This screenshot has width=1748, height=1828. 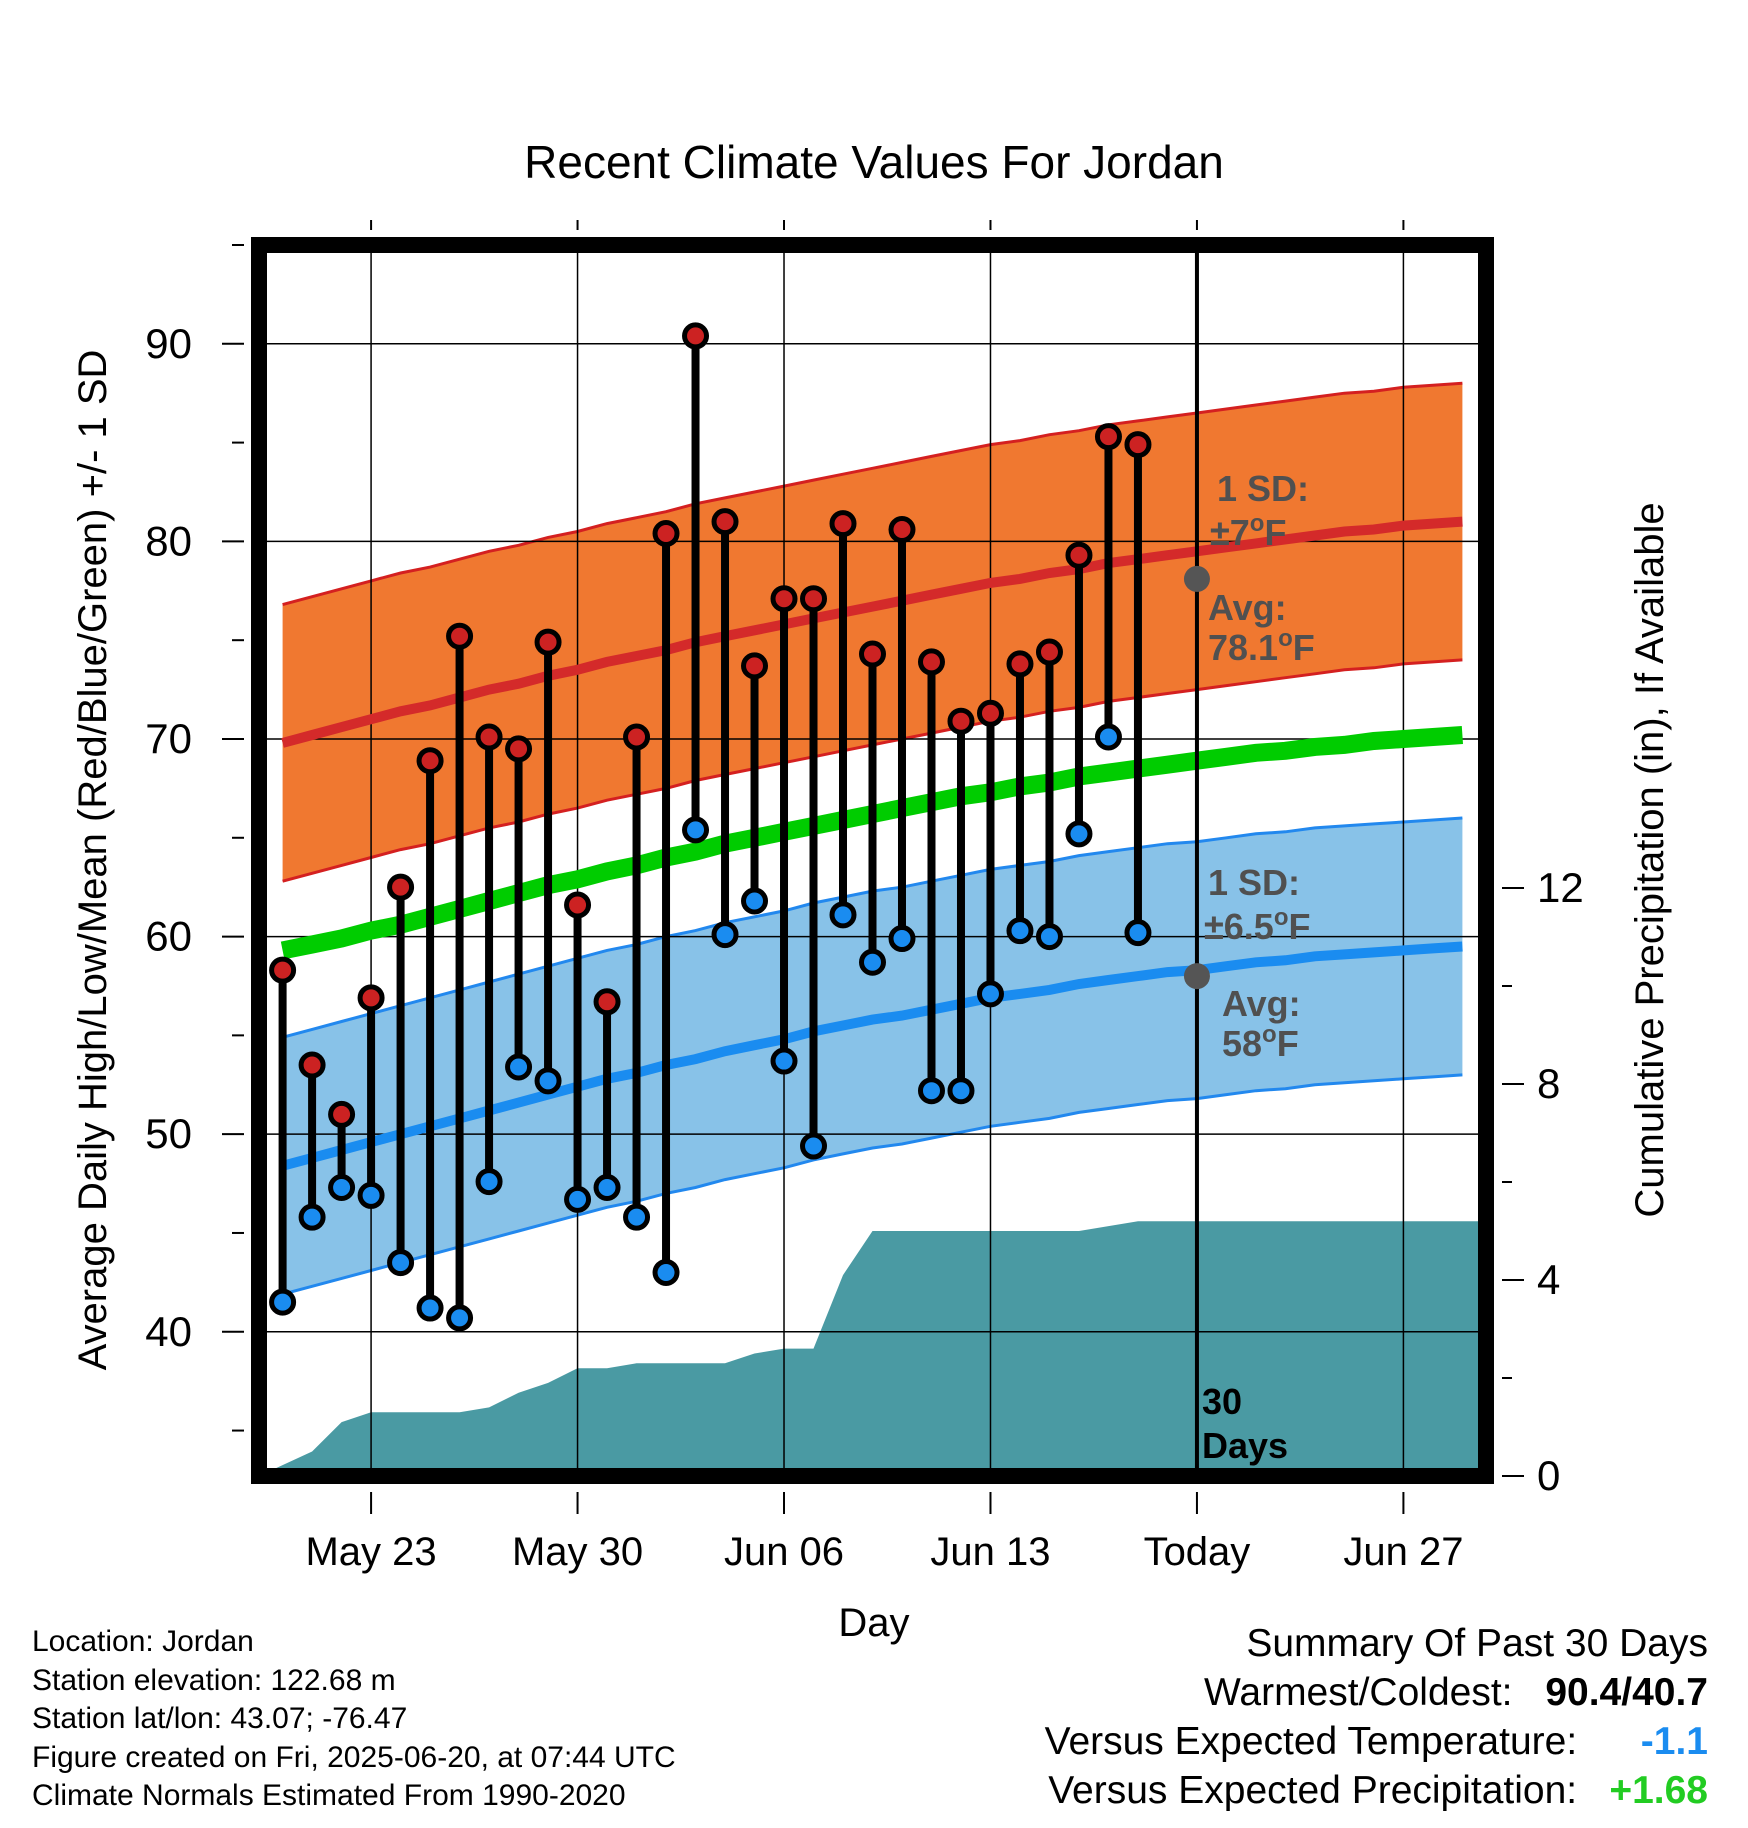 What do you see at coordinates (168, 1133) in the screenshot?
I see `y-tick-label: 50` at bounding box center [168, 1133].